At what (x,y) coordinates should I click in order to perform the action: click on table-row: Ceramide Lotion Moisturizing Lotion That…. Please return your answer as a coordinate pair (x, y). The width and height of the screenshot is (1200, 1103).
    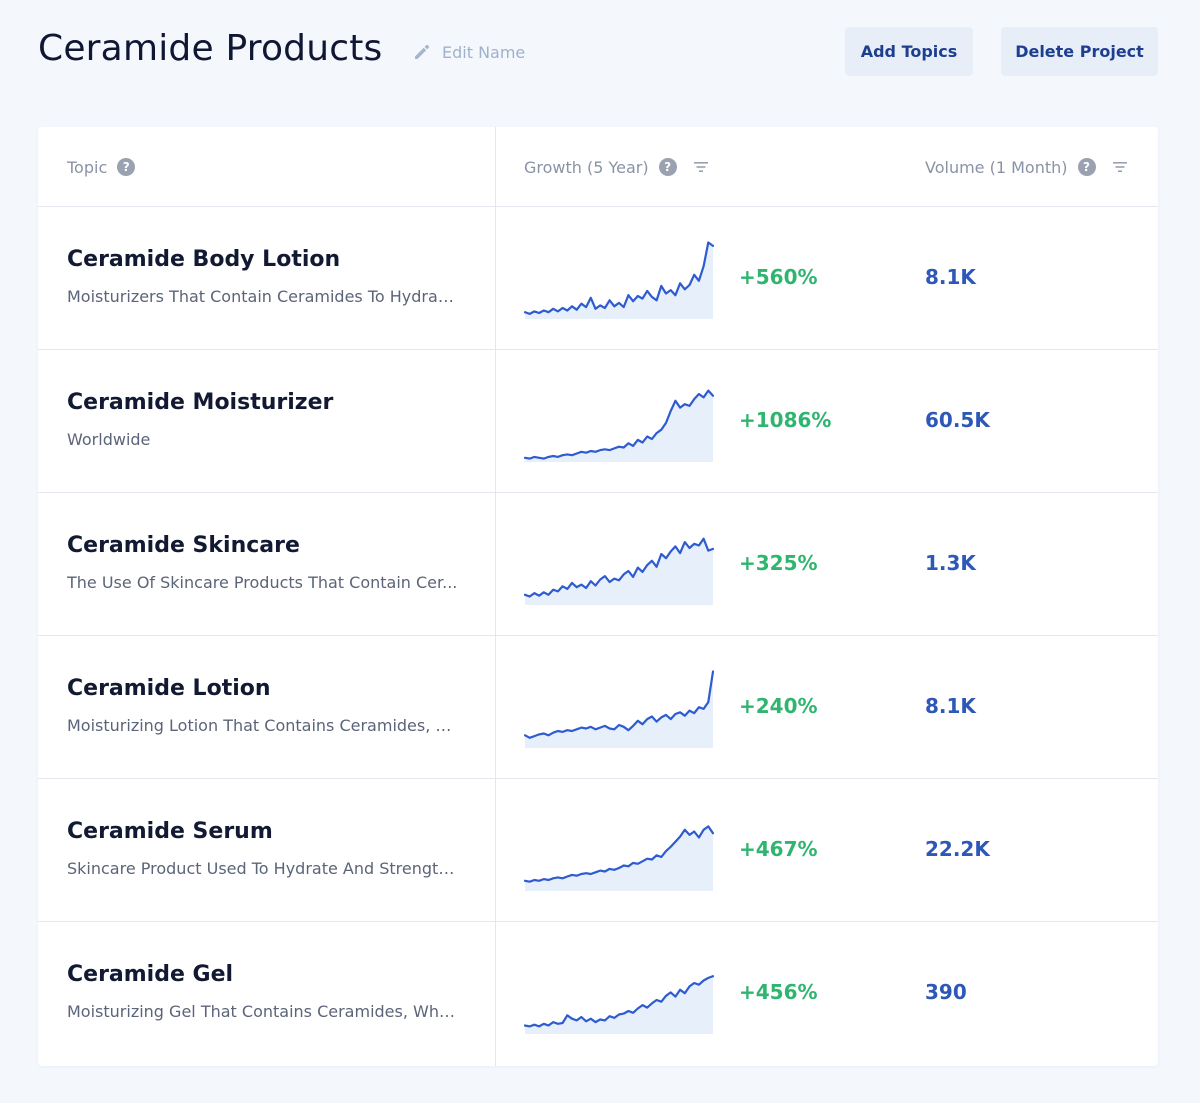
    Looking at the image, I should click on (598, 707).